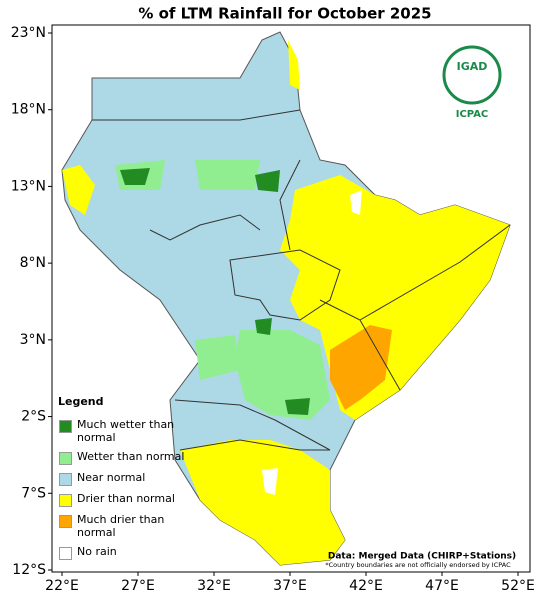  What do you see at coordinates (28, 186) in the screenshot?
I see `y-tick-label: 13°N` at bounding box center [28, 186].